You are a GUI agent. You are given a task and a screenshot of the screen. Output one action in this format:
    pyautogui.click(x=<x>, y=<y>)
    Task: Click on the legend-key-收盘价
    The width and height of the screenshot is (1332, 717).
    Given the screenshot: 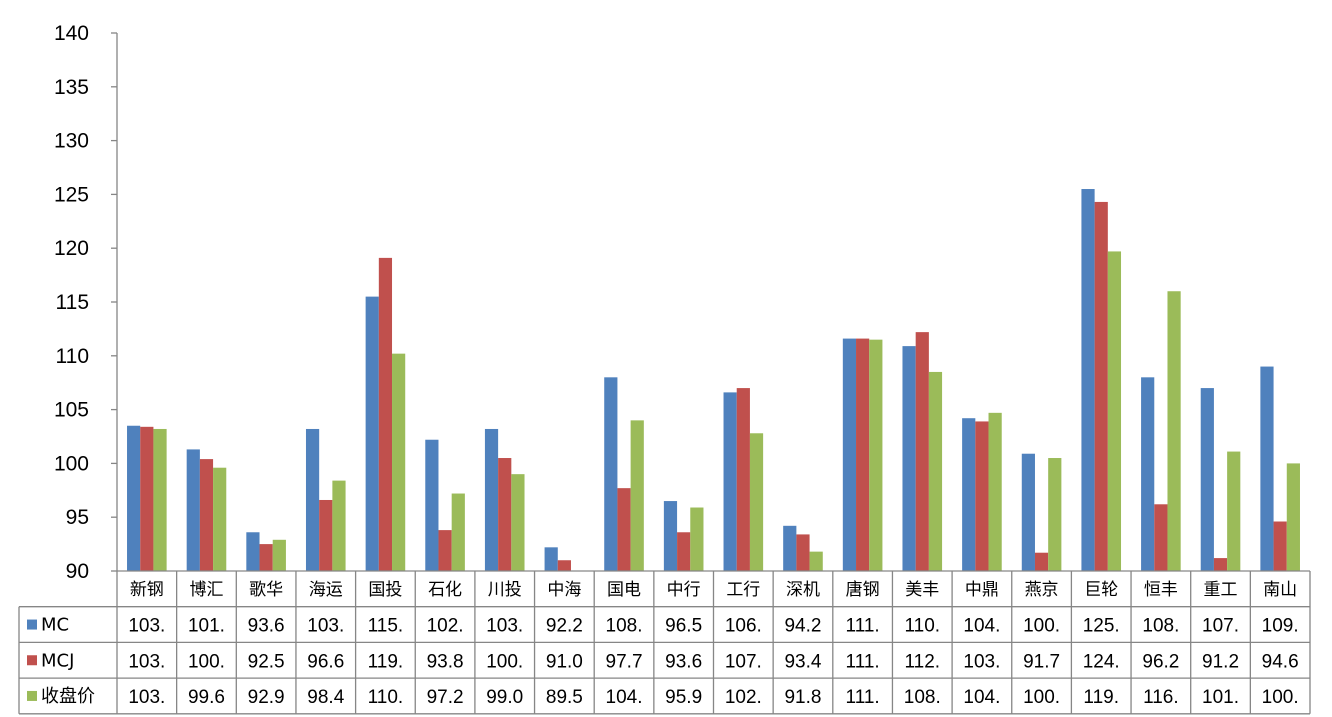 What is the action you would take?
    pyautogui.click(x=32, y=695)
    